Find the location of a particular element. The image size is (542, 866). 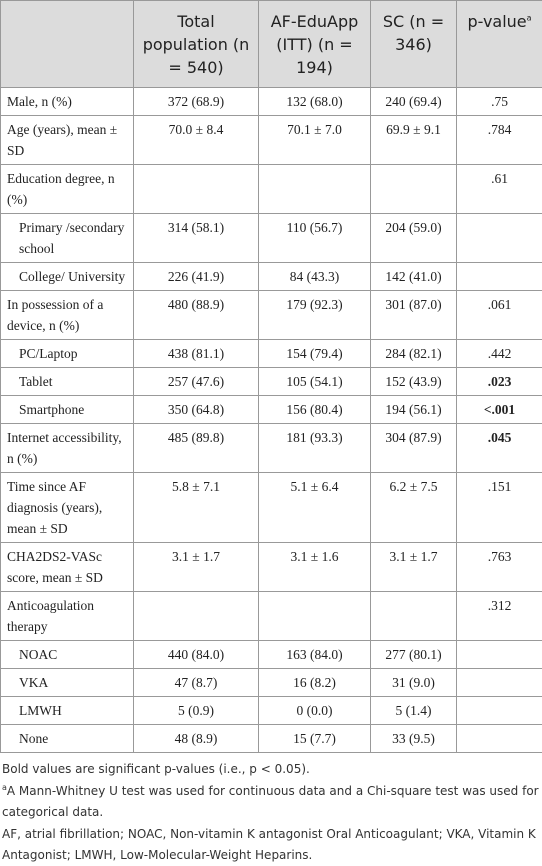

value-cell: 48 (8.9) is located at coordinates (196, 739).